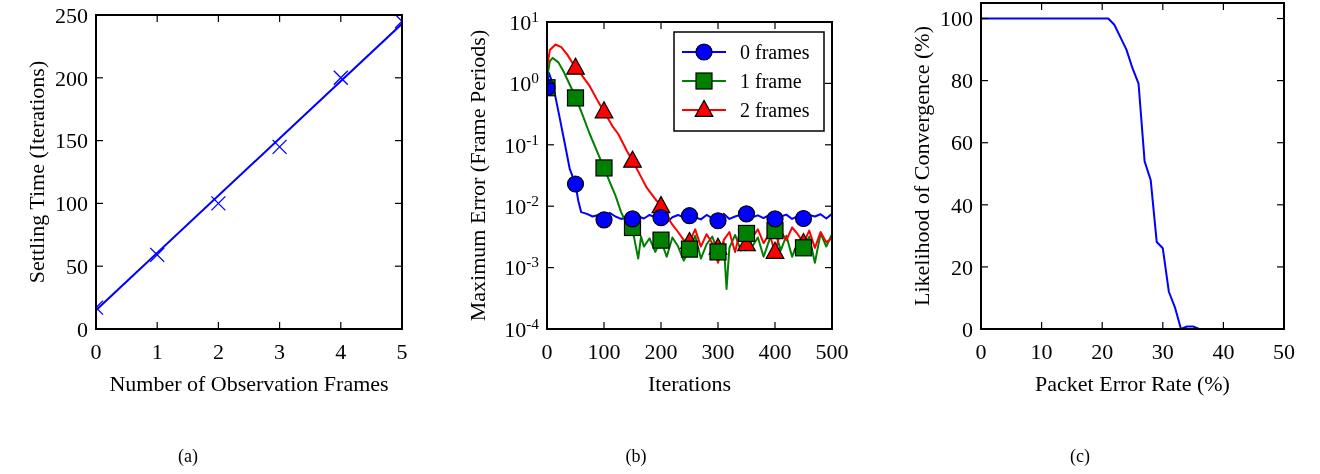  I want to click on legend-label: 2 frames, so click(775, 110).